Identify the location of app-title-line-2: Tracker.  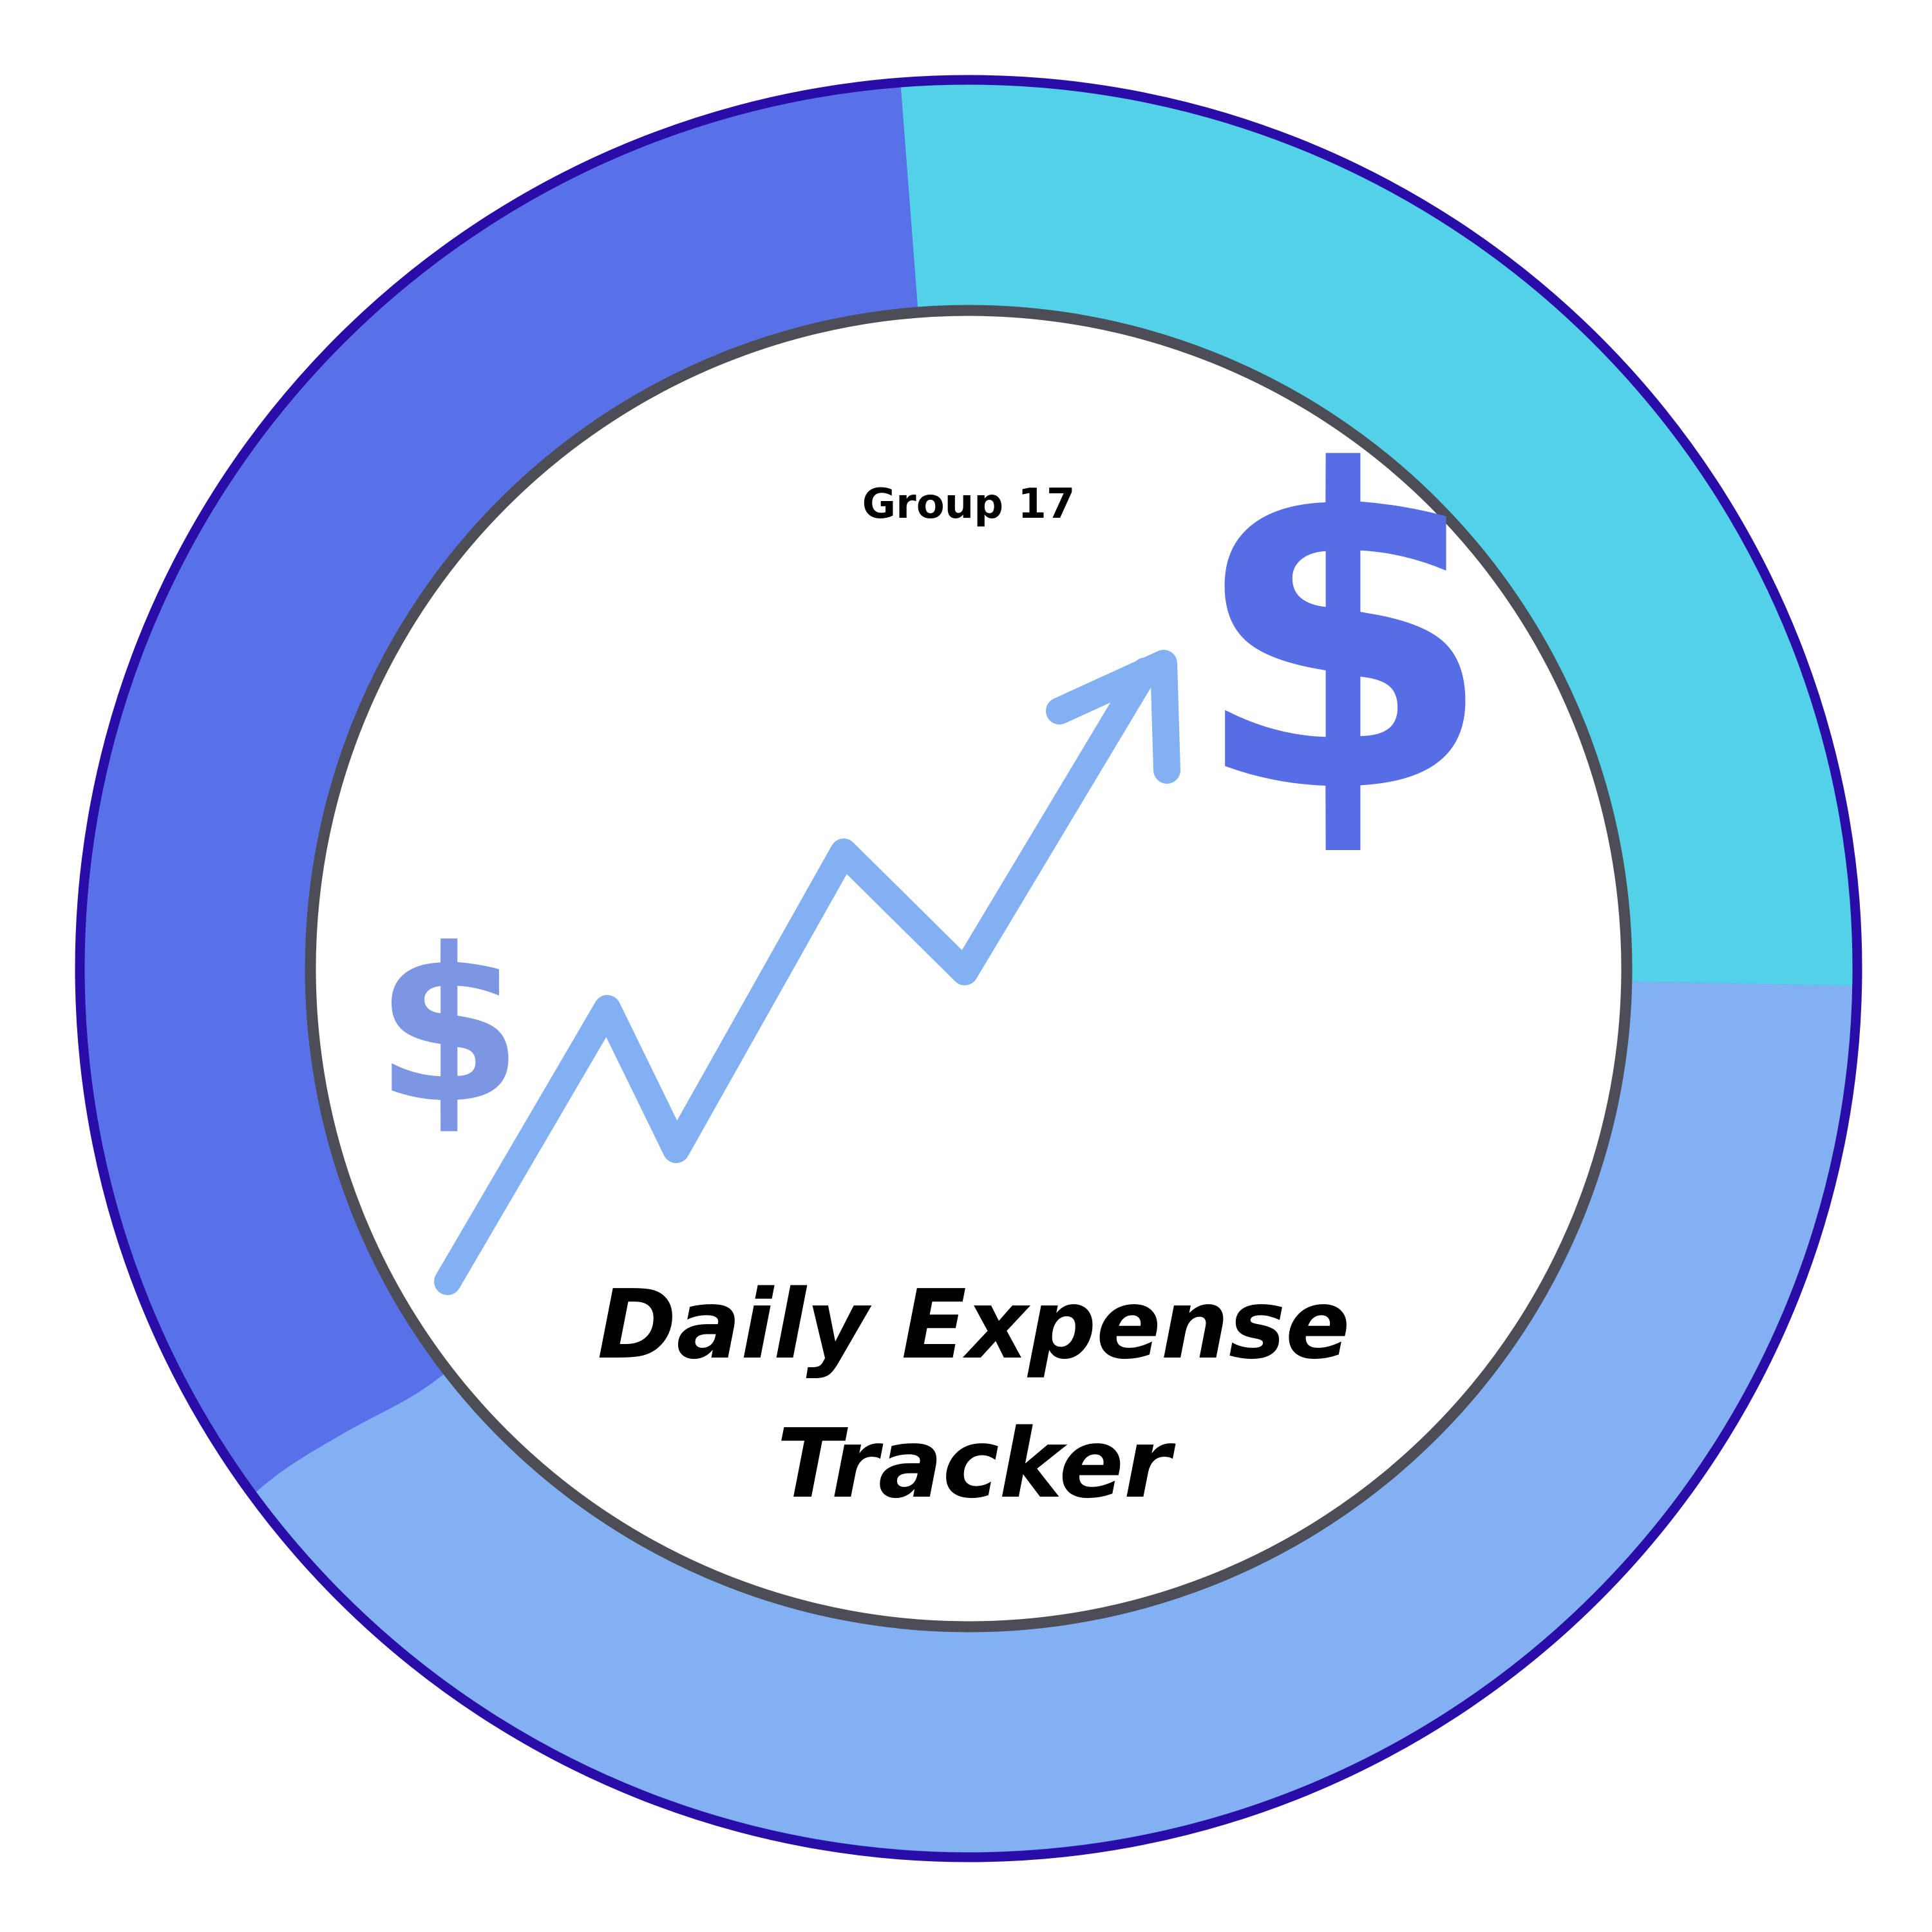
(976, 1463).